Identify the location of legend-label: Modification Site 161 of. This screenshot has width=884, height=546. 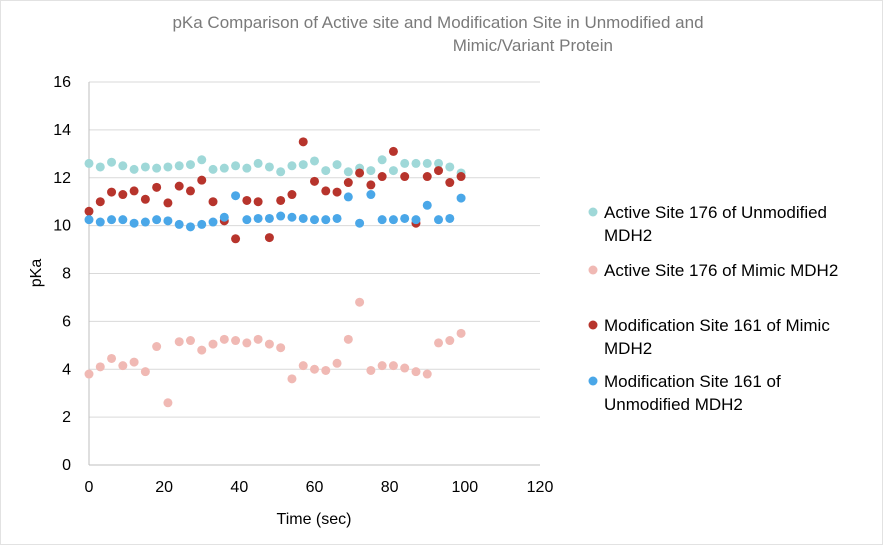
(692, 381).